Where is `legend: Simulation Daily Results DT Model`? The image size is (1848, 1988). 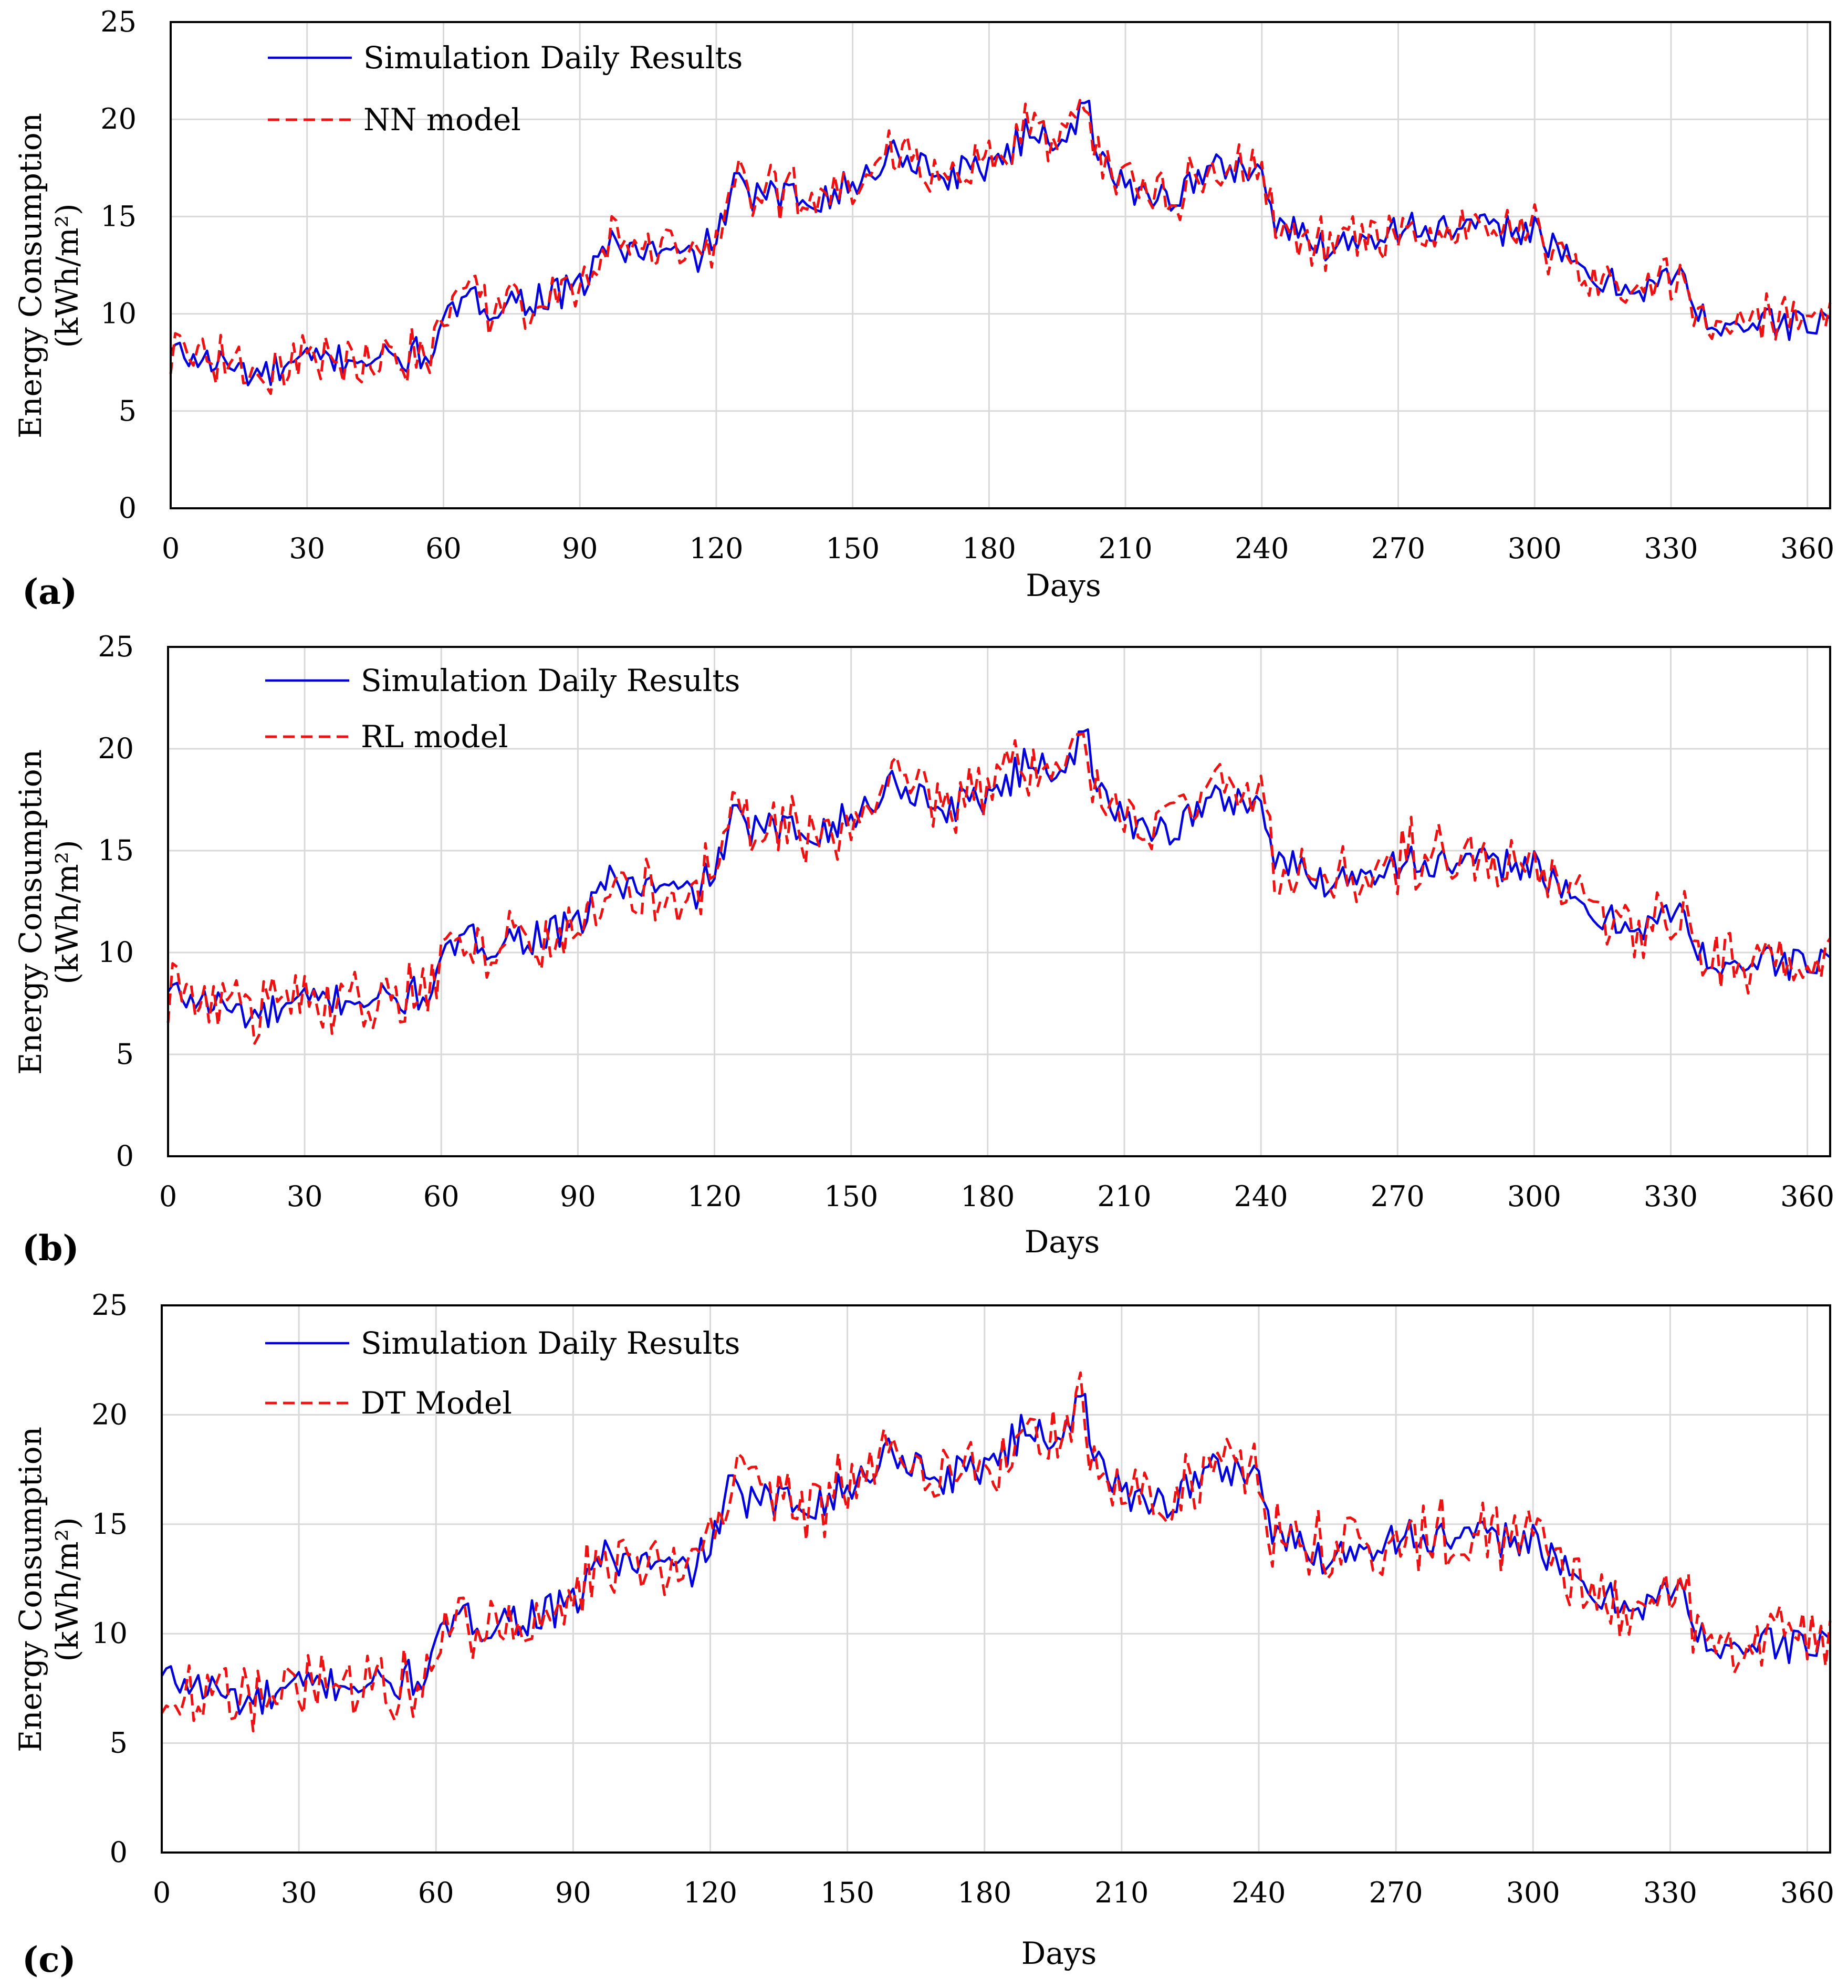 legend: Simulation Daily Results DT Model is located at coordinates (502, 1373).